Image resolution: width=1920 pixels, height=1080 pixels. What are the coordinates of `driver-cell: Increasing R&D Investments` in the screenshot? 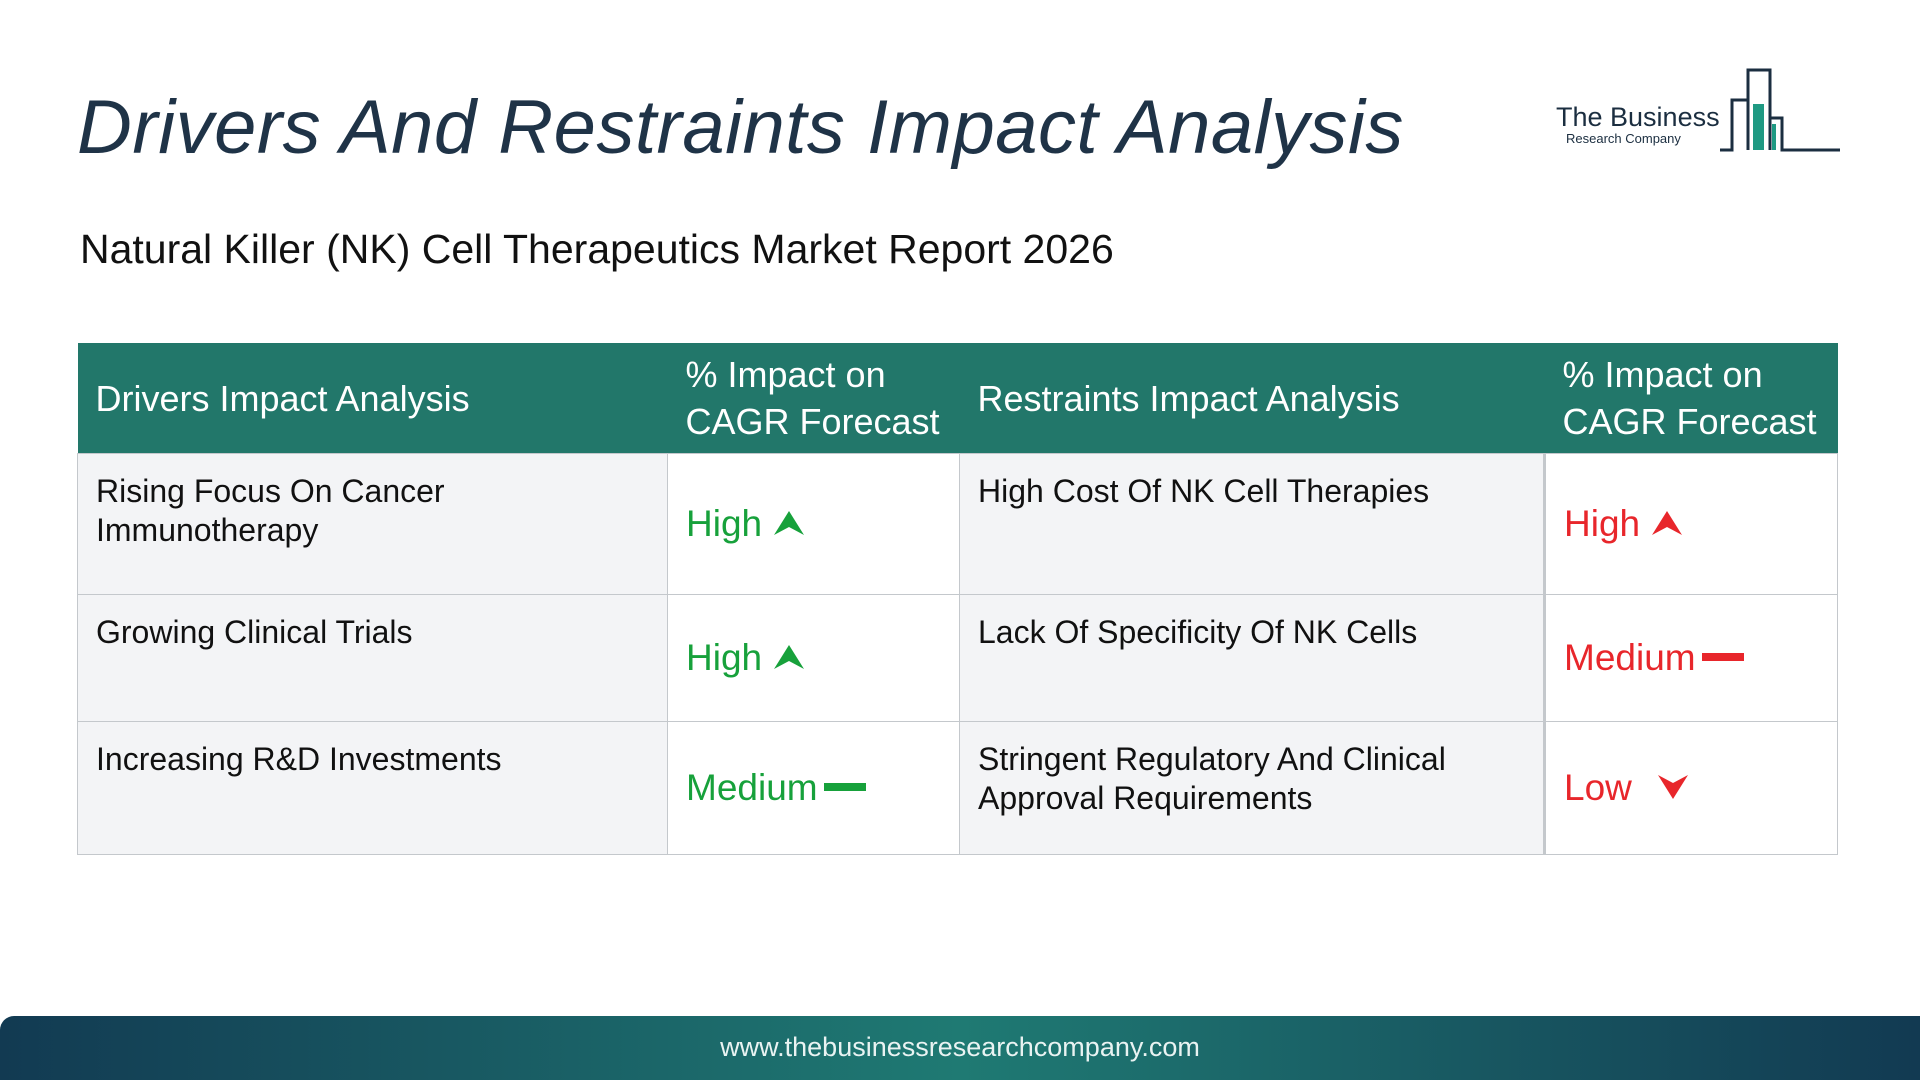 It's located at (372, 788).